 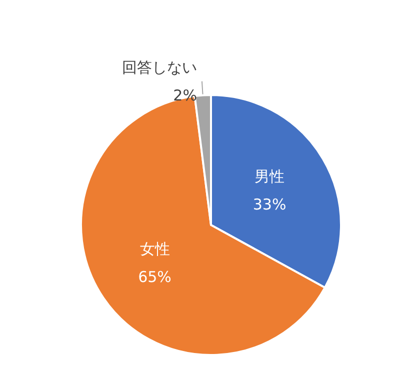 What do you see at coordinates (185, 95) in the screenshot?
I see `data-label: 2%` at bounding box center [185, 95].